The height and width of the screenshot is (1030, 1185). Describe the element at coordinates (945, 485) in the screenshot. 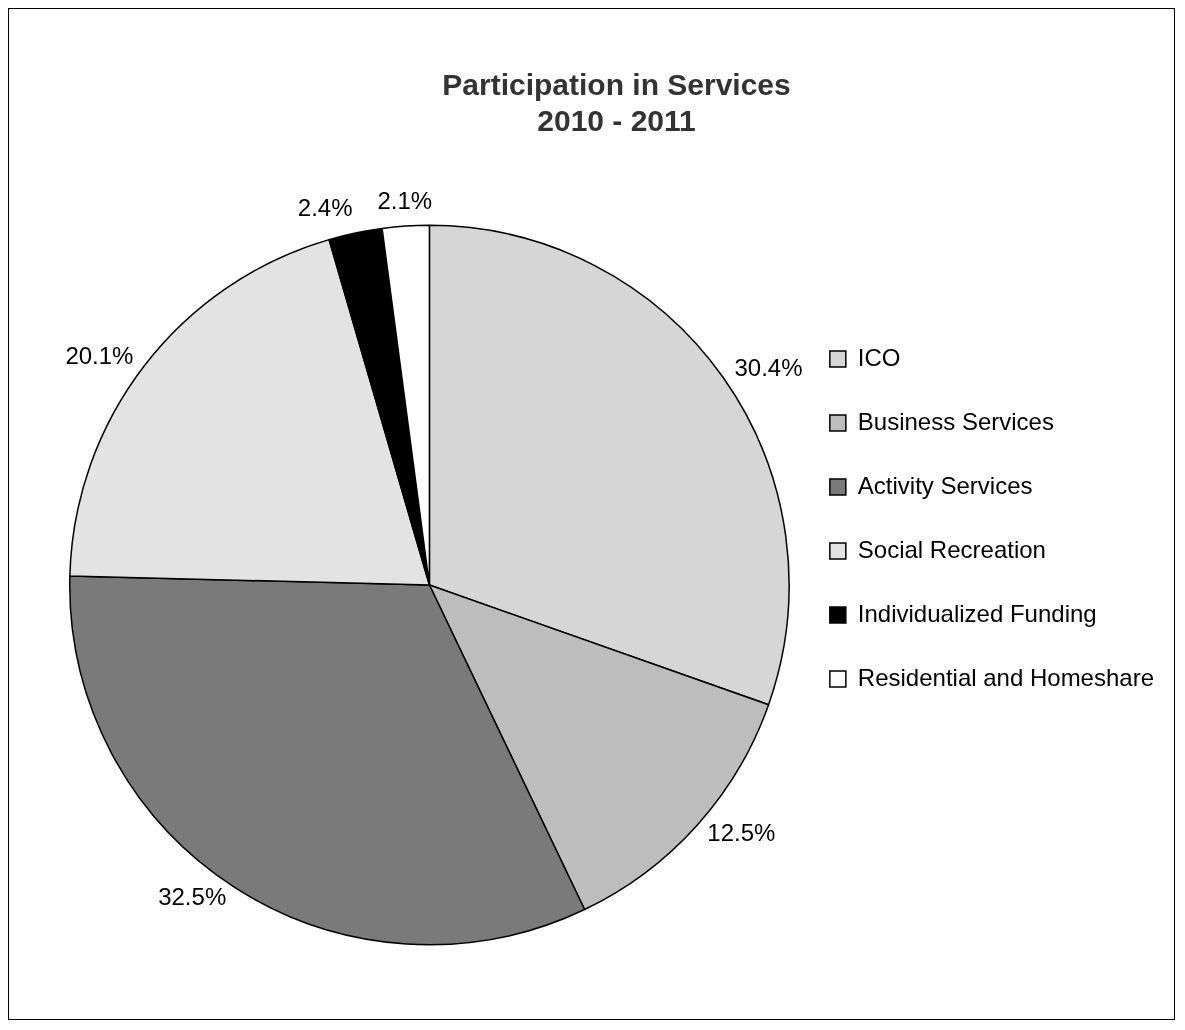

I see `legend-label: Activity Services` at that location.